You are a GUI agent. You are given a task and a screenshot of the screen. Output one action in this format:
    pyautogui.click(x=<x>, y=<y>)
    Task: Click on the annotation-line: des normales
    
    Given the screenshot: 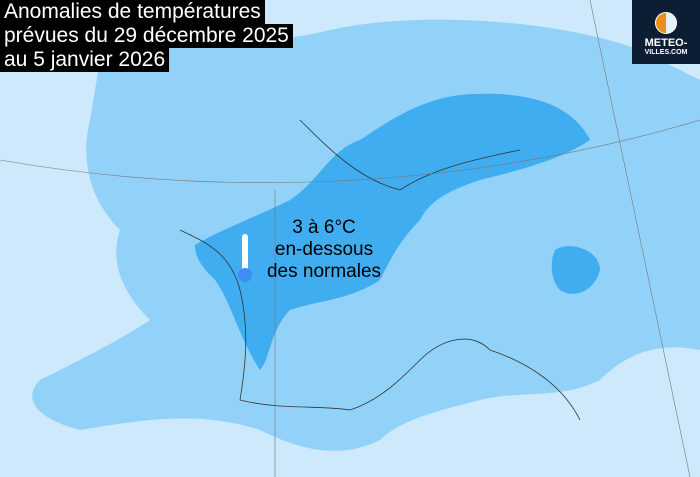 What is the action you would take?
    pyautogui.click(x=324, y=271)
    